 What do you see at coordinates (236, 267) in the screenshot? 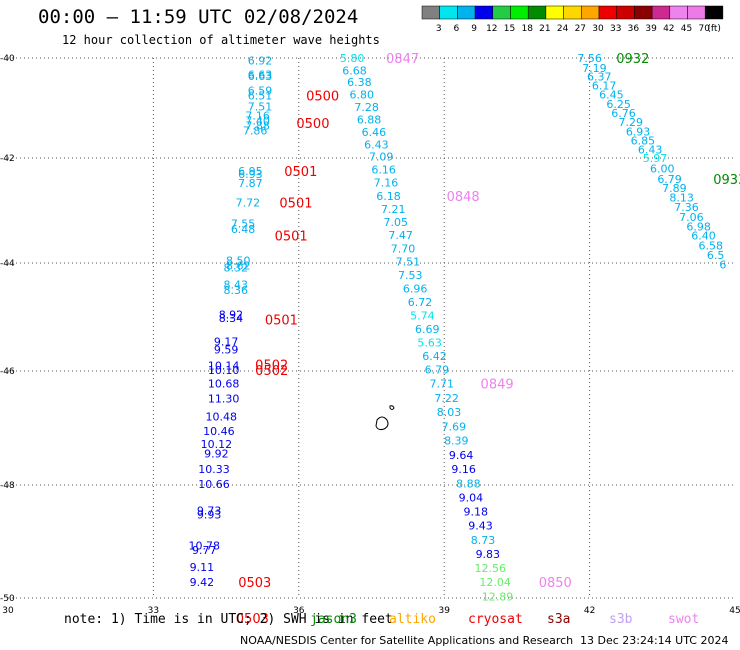
I see `wave-height-point: 8.32` at bounding box center [236, 267].